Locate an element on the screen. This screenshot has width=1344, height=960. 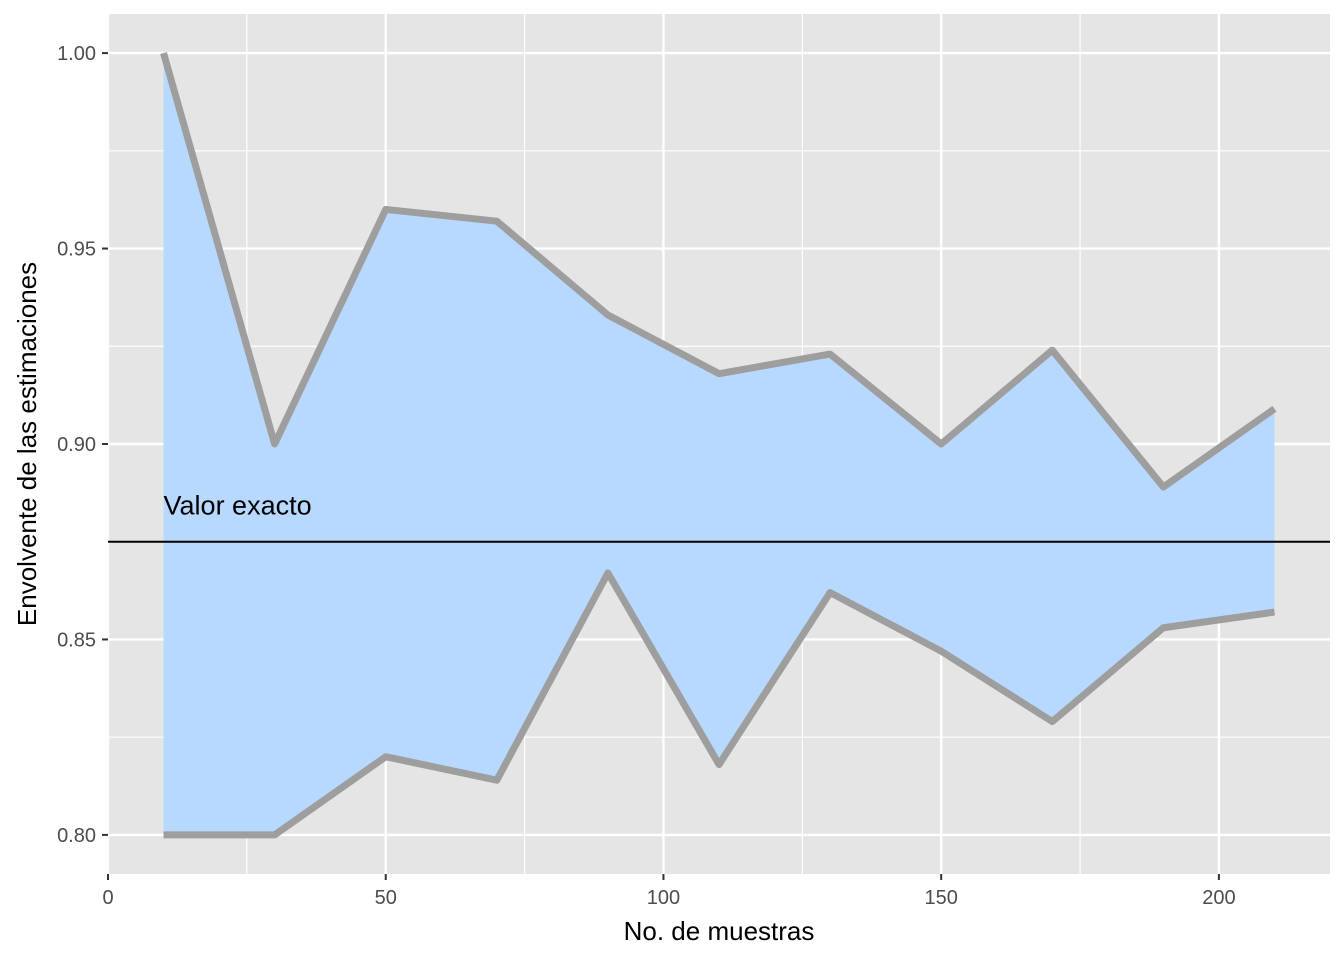
x-tick-label: 50 is located at coordinates (386, 898).